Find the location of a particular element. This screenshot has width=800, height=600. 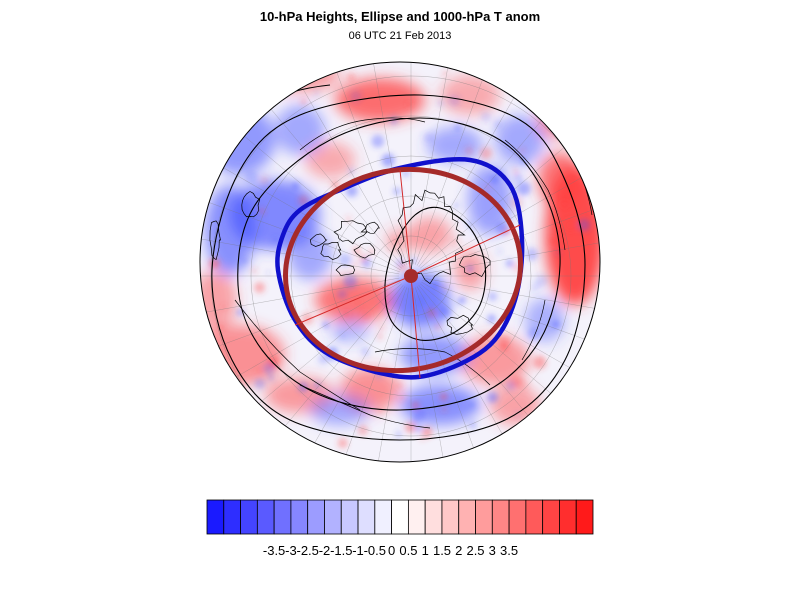

colorbar-tick-label: 0.5 is located at coordinates (408, 550).